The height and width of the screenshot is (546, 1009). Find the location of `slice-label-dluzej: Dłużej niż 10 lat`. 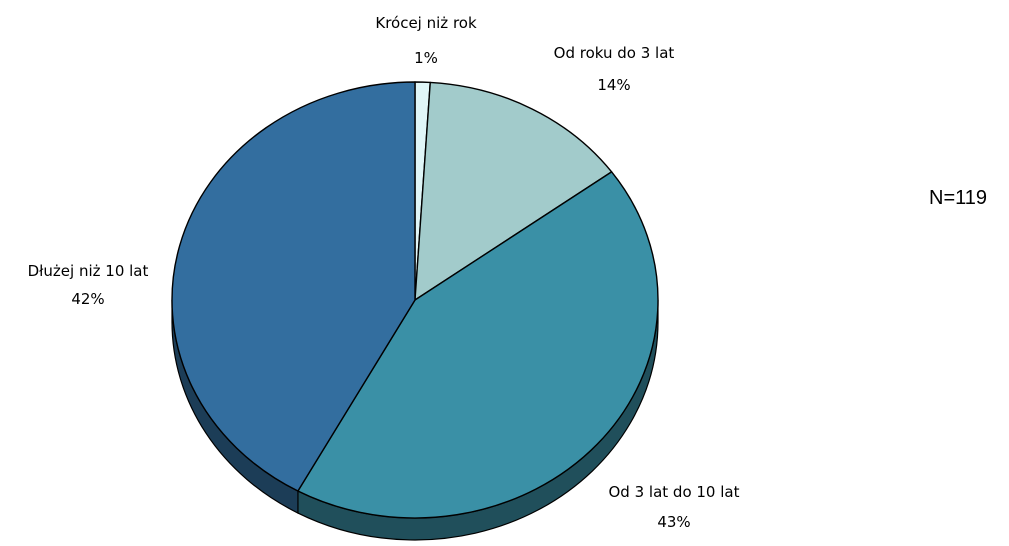

slice-label-dluzej: Dłużej niż 10 lat is located at coordinates (88, 271).